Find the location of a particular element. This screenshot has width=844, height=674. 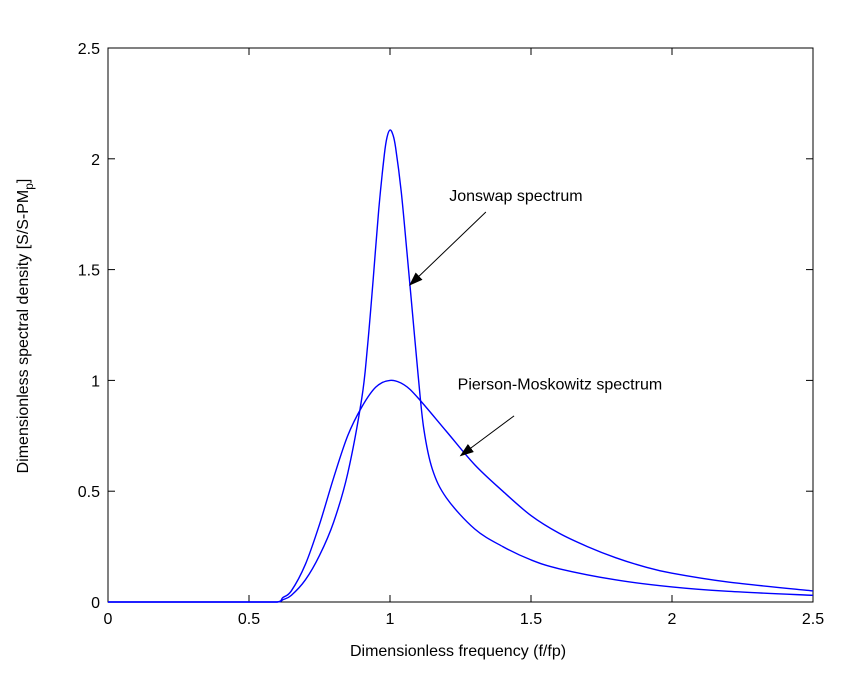

y-tick-label: 0 is located at coordinates (95, 603).